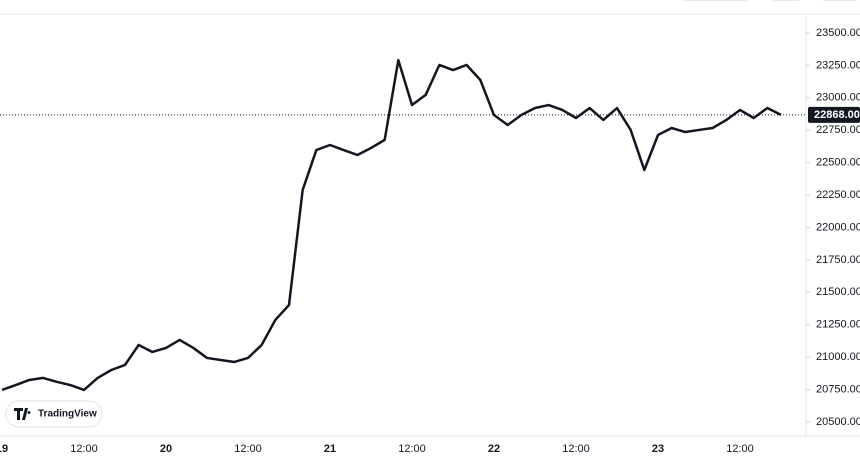 The height and width of the screenshot is (468, 860). Describe the element at coordinates (838, 389) in the screenshot. I see `y-tick-label: 20750.00` at that location.